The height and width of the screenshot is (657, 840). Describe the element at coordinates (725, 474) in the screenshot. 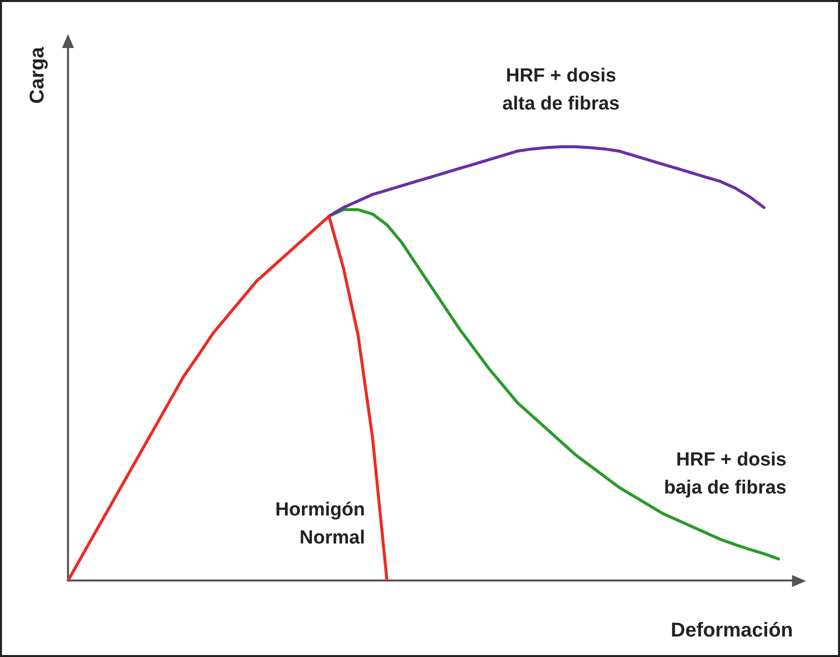

I see `series-label: HRF + dosis baja de fibras` at that location.